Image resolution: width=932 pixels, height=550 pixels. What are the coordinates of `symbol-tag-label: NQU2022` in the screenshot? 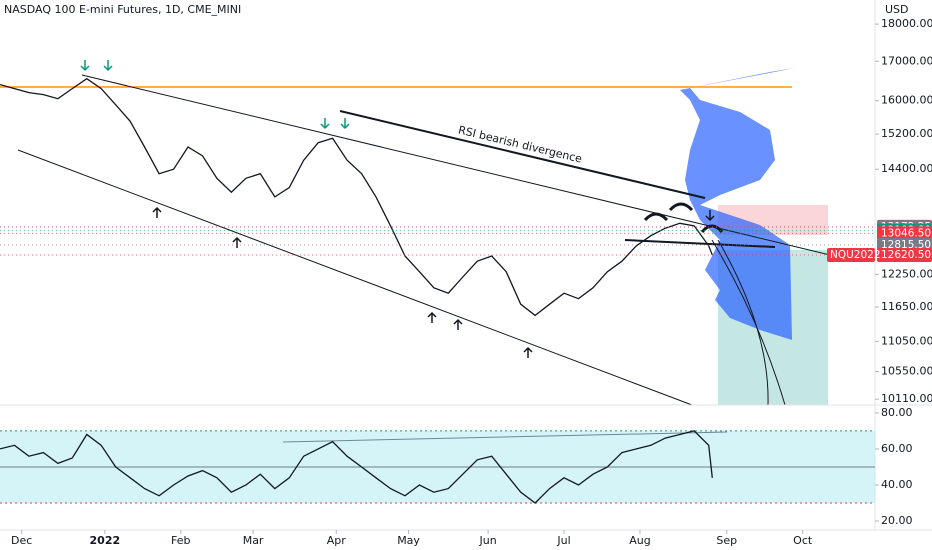 It's located at (855, 255).